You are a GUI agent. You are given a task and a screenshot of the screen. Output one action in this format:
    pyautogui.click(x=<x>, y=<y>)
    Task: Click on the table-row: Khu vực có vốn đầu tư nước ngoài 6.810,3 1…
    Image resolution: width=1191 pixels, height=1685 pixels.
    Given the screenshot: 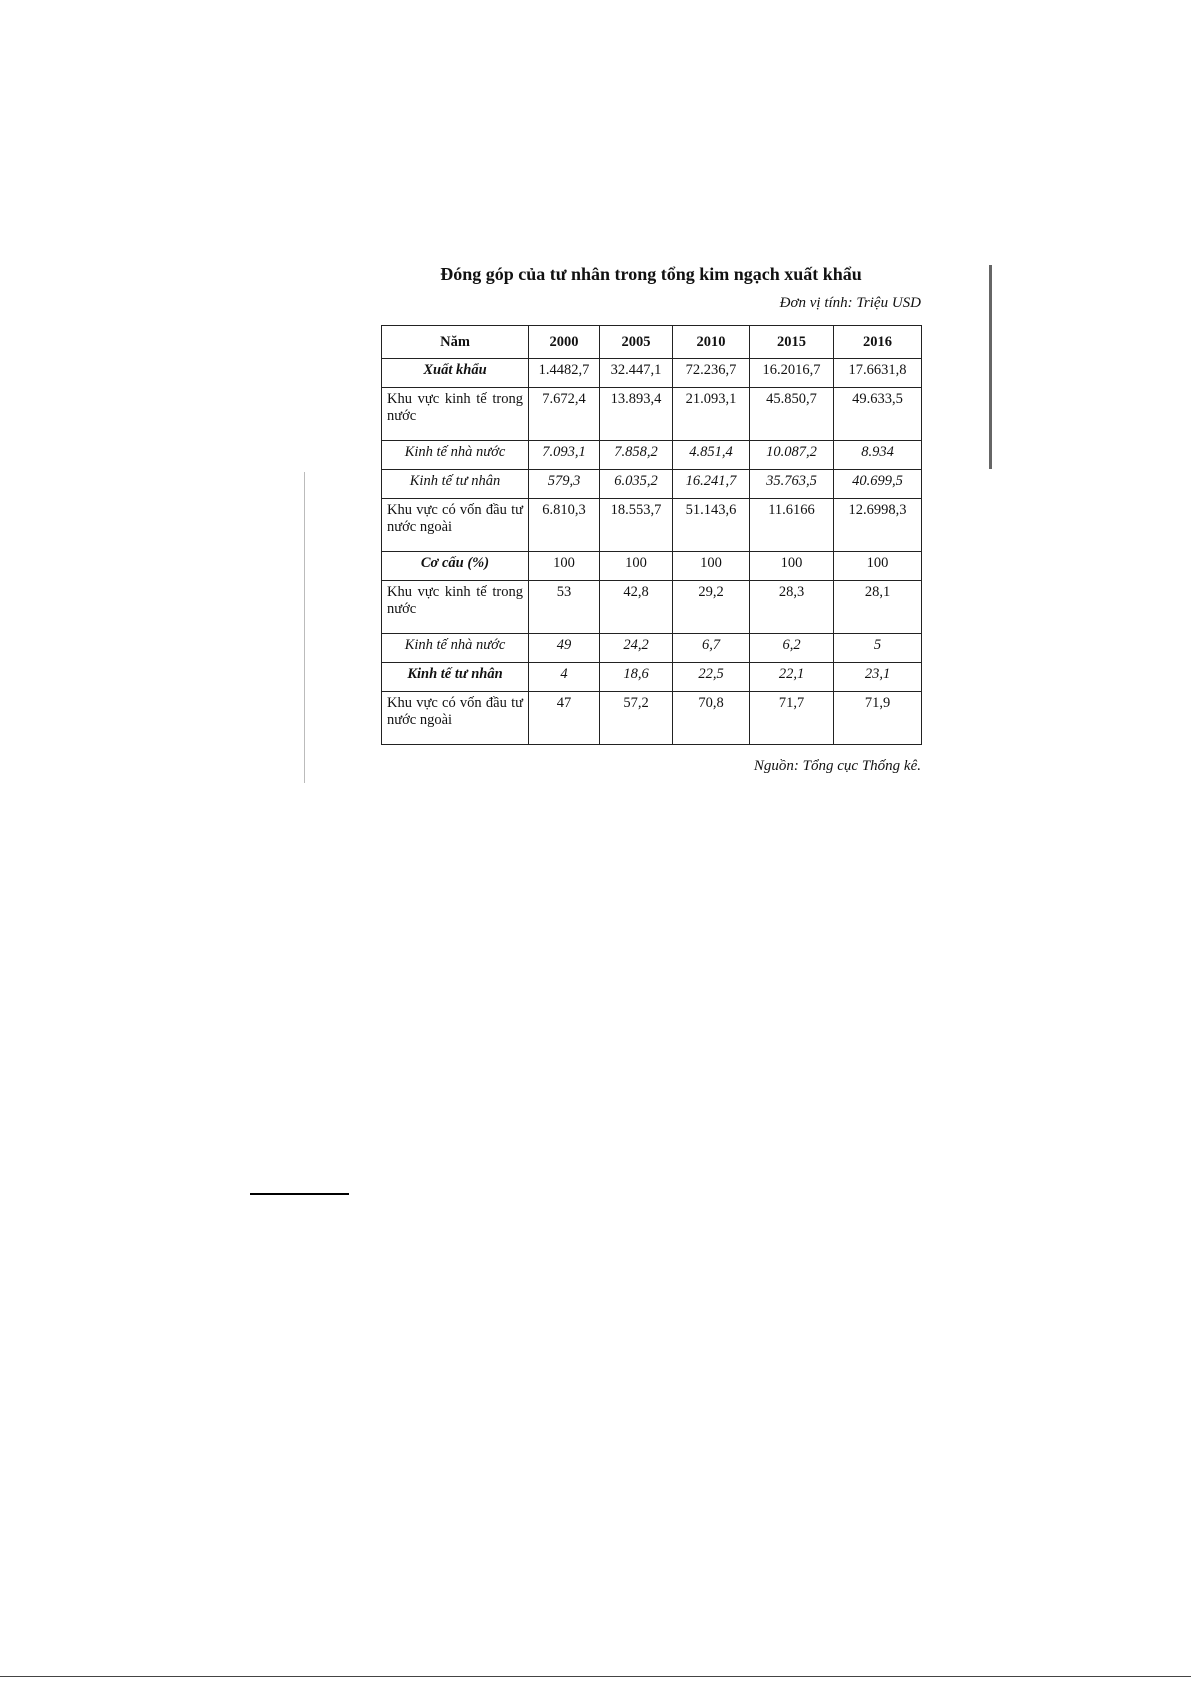 What is the action you would take?
    pyautogui.click(x=651, y=525)
    